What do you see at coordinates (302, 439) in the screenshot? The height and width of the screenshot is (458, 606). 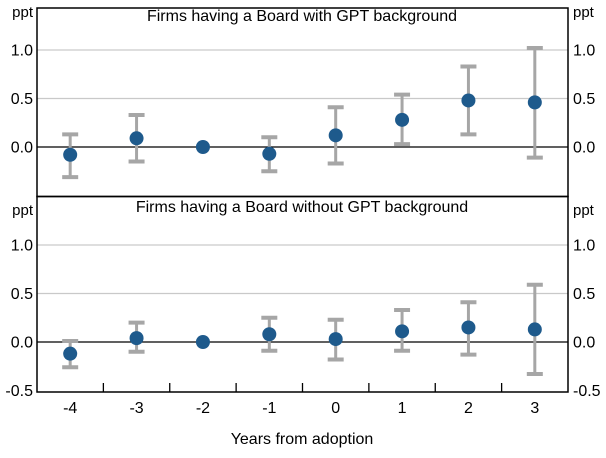 I see `x-axis-title: Years from adoption` at bounding box center [302, 439].